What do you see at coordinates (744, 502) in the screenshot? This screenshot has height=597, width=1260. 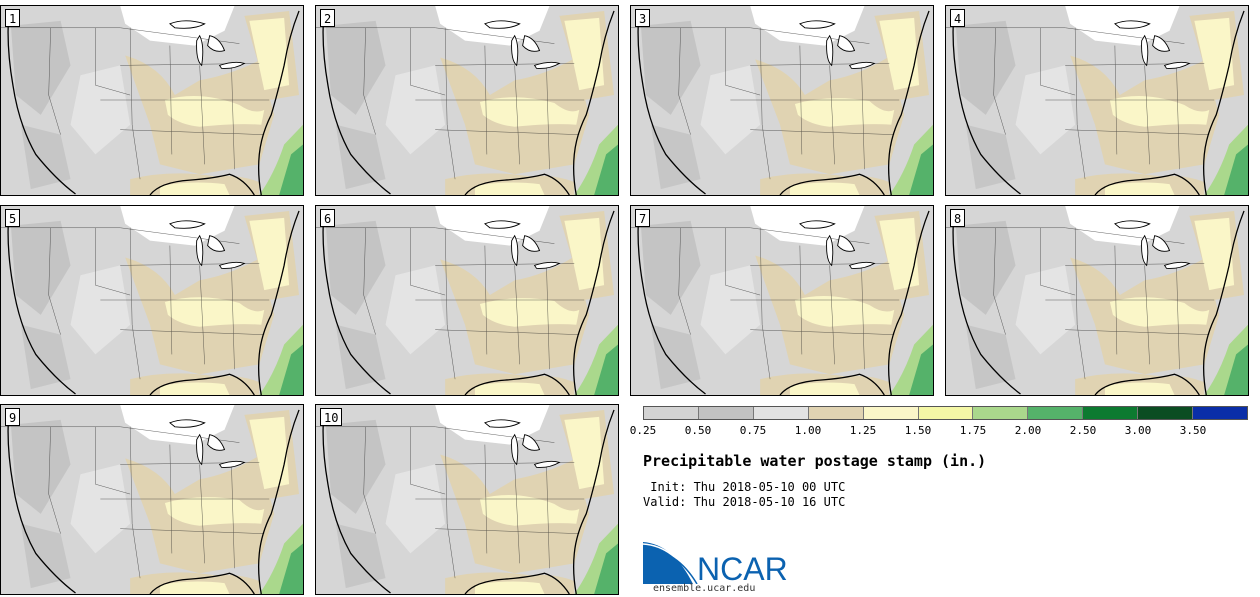 I see `valid-time: Valid: Thu 2018-05-10 16 UTC` at bounding box center [744, 502].